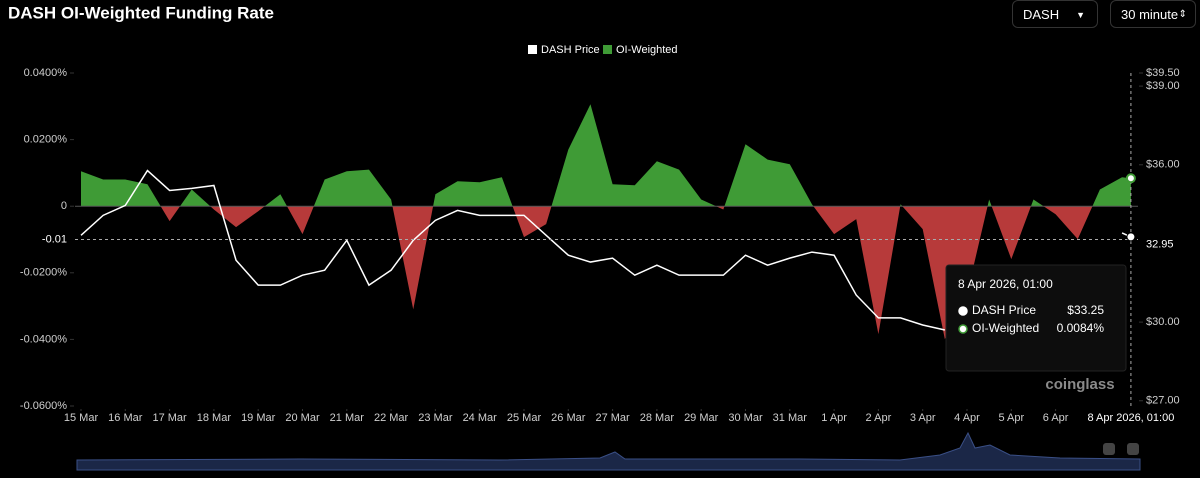 The width and height of the screenshot is (1200, 478). What do you see at coordinates (1079, 384) in the screenshot?
I see `watermark: coinglass` at bounding box center [1079, 384].